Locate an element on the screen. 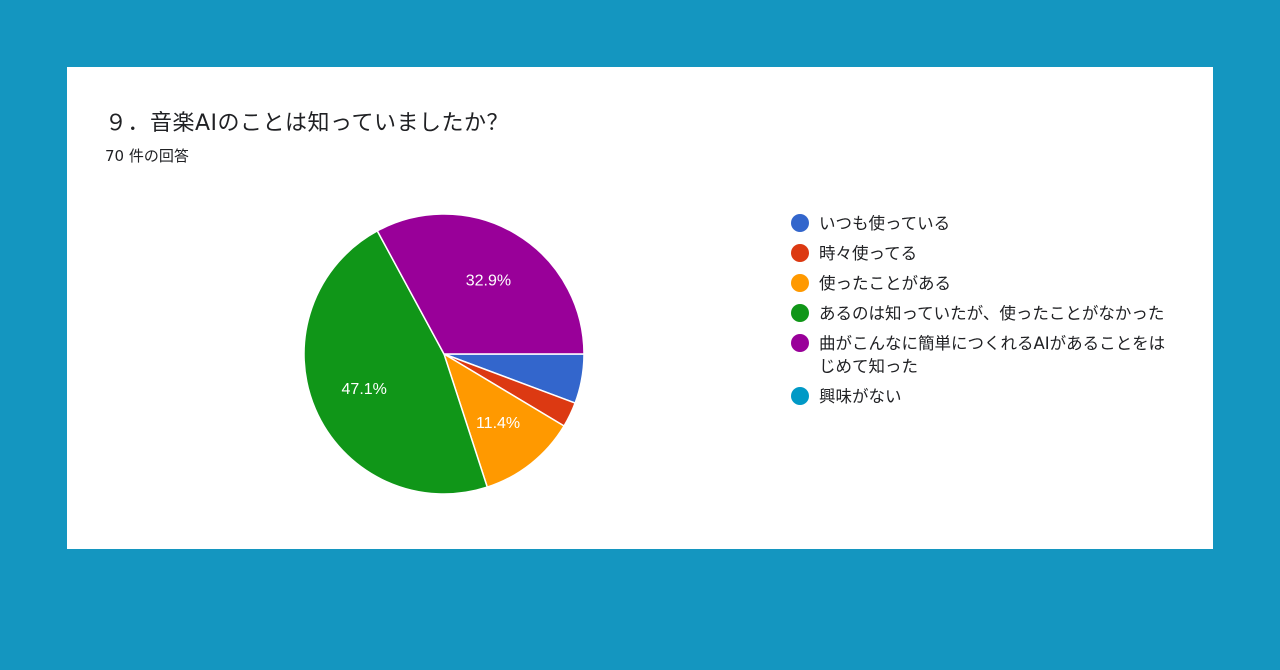 Image resolution: width=1280 pixels, height=670 pixels. legend-item: 使ったことがある is located at coordinates (981, 283).